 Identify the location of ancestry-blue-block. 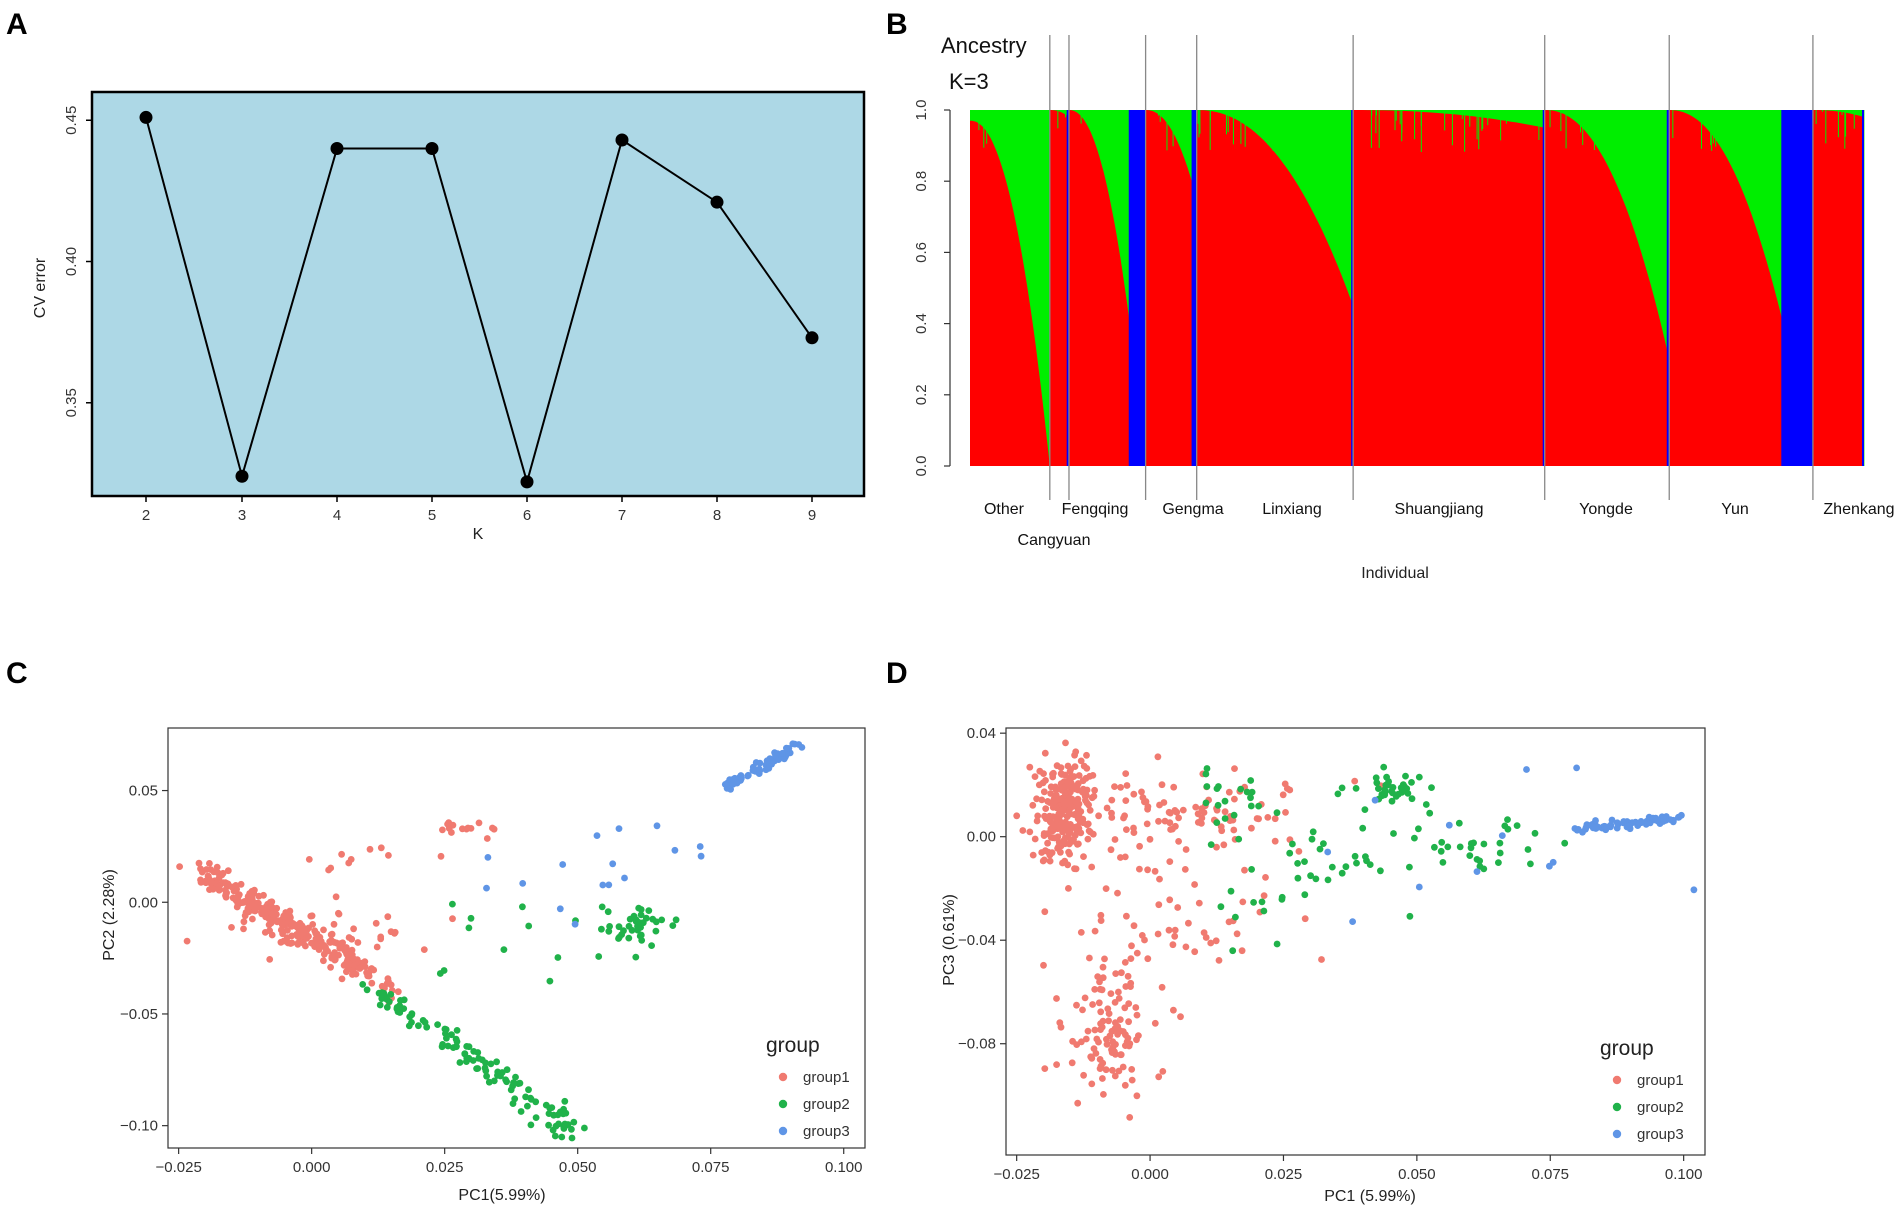
(1668, 288).